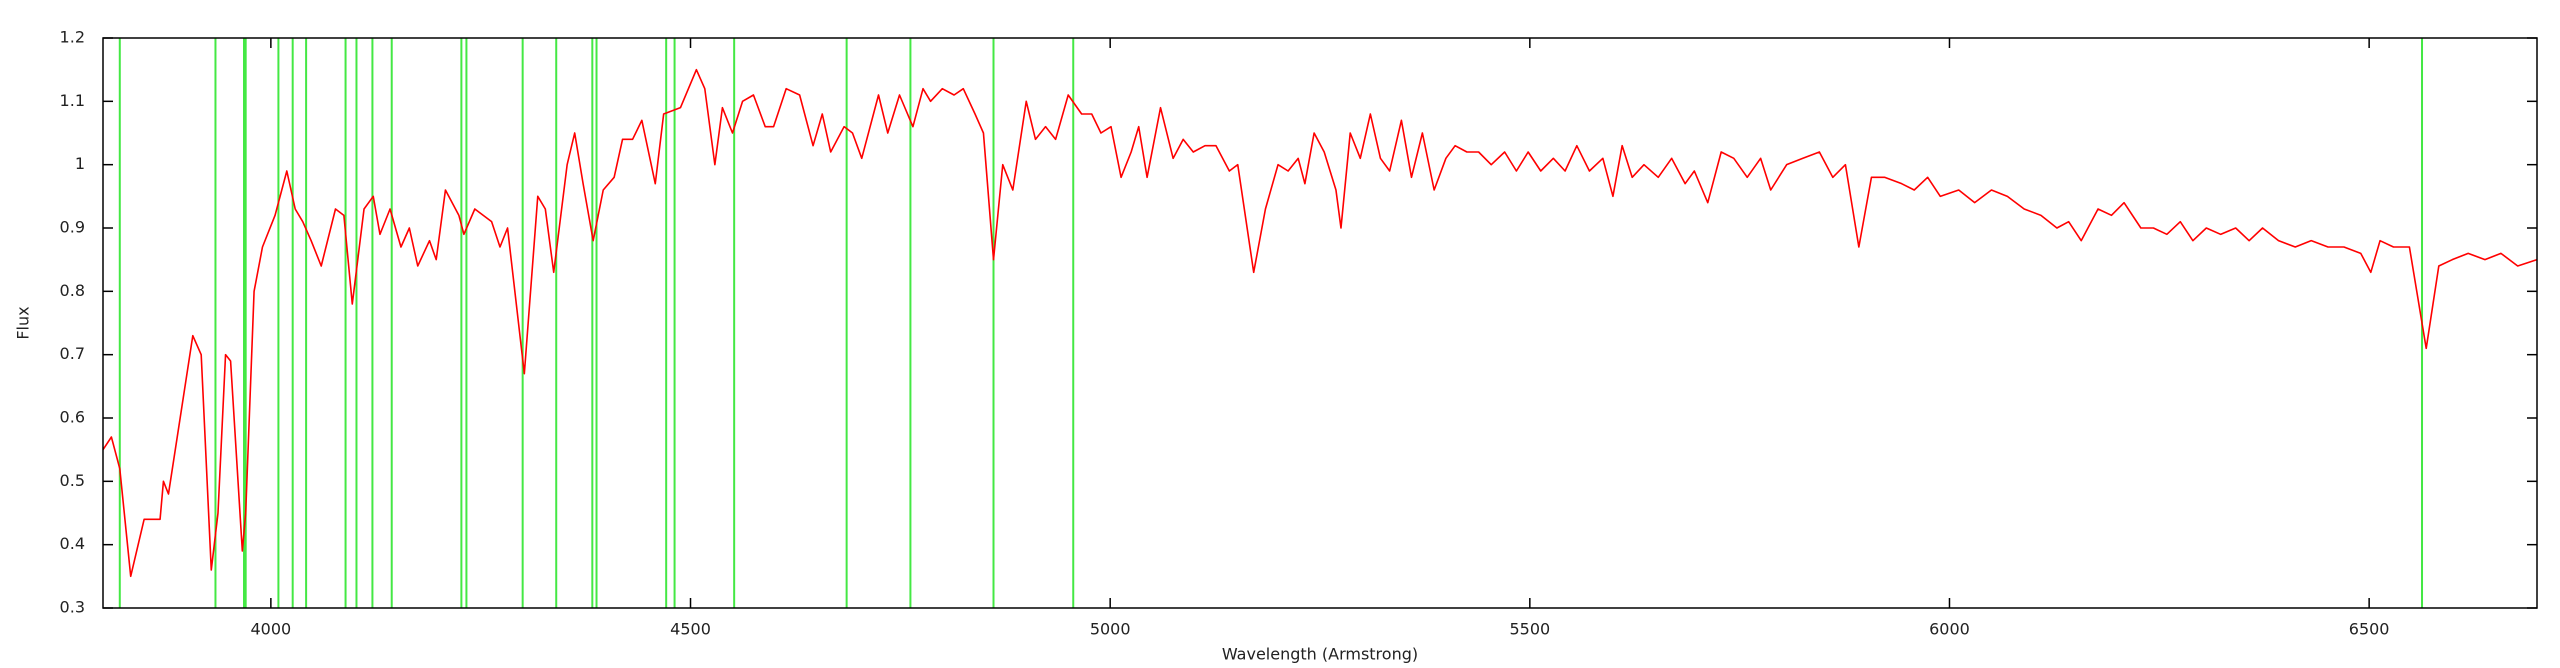 This screenshot has height=668, width=2560. I want to click on y-tick-label: 0.3, so click(72, 607).